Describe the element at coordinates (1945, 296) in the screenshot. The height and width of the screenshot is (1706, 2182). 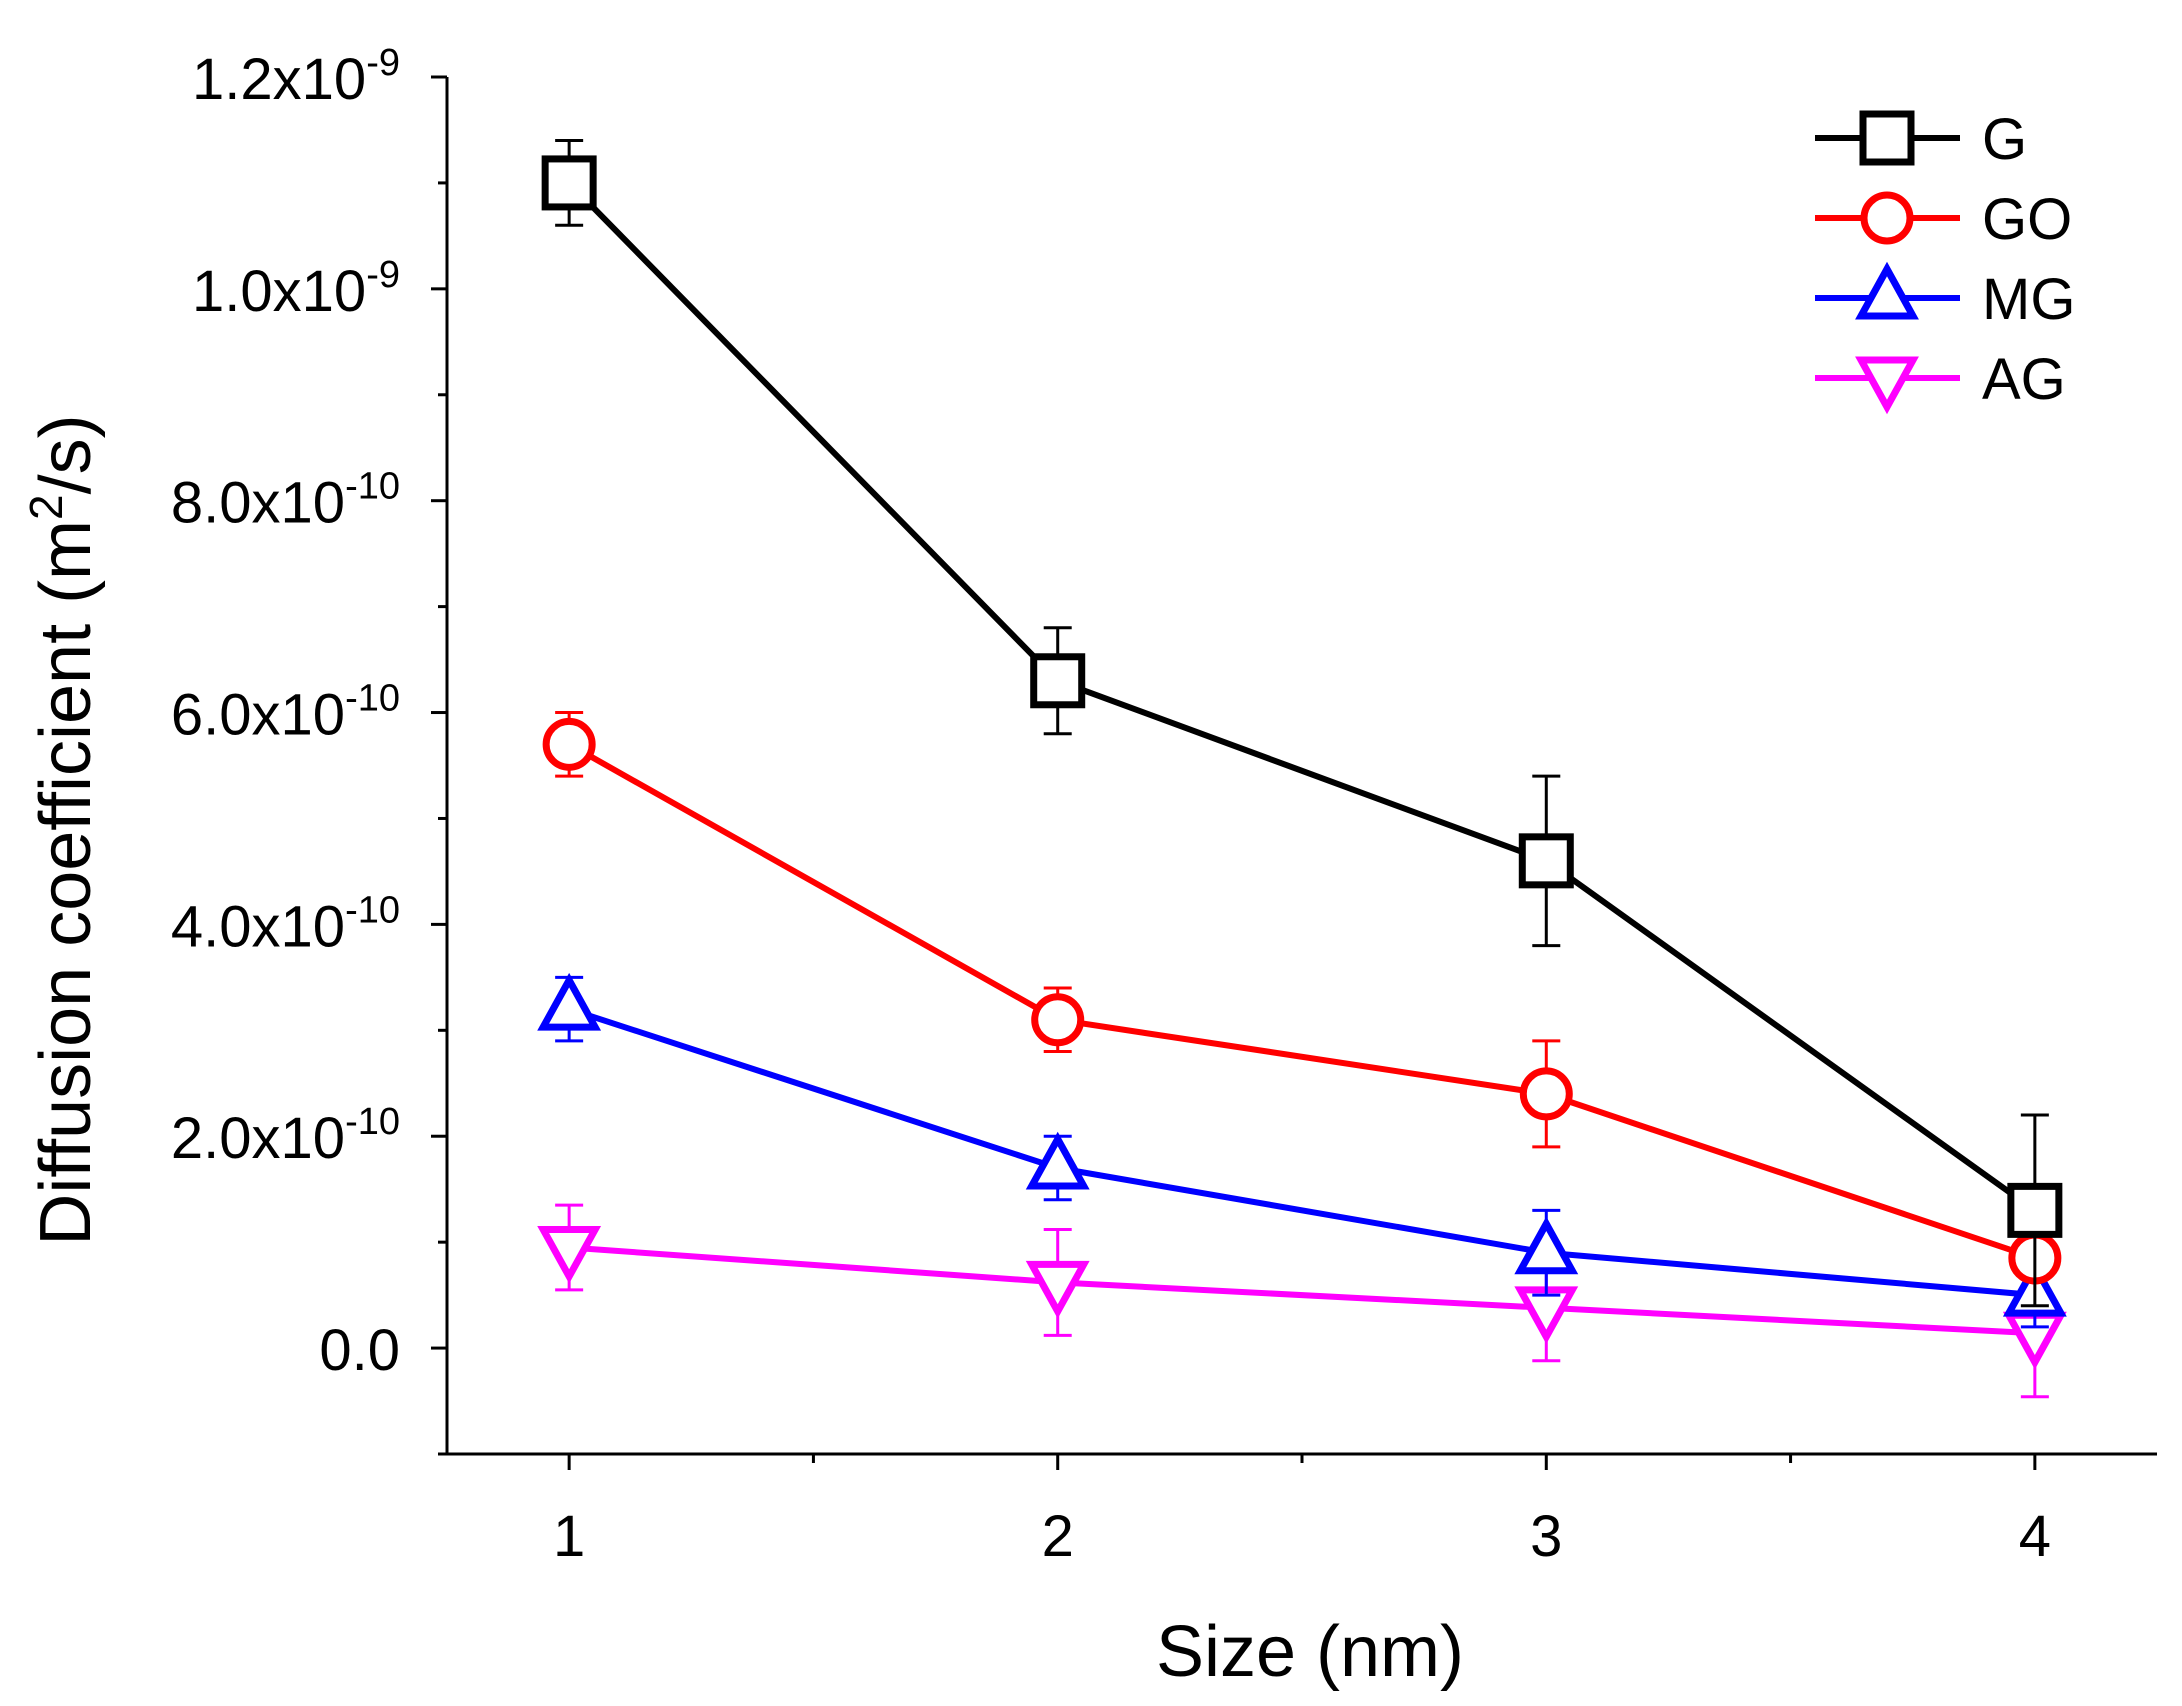
I see `legend-item-mg: MG` at that location.